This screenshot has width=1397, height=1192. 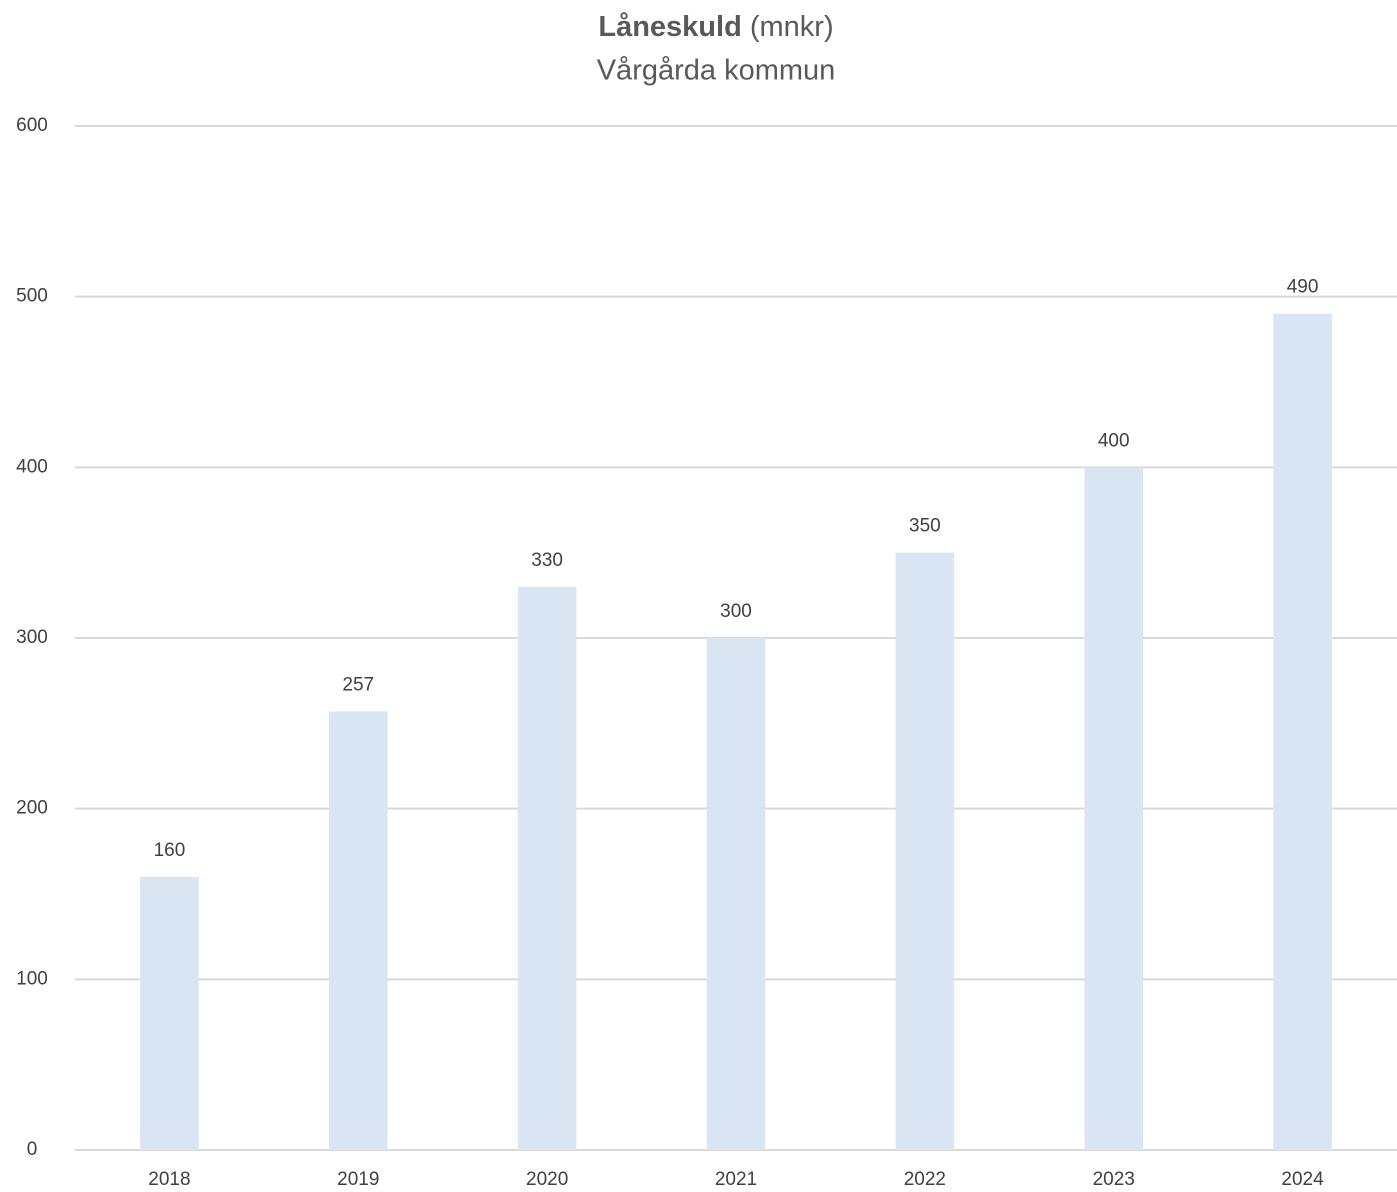 I want to click on x-tick-label: 2021, so click(x=736, y=1179).